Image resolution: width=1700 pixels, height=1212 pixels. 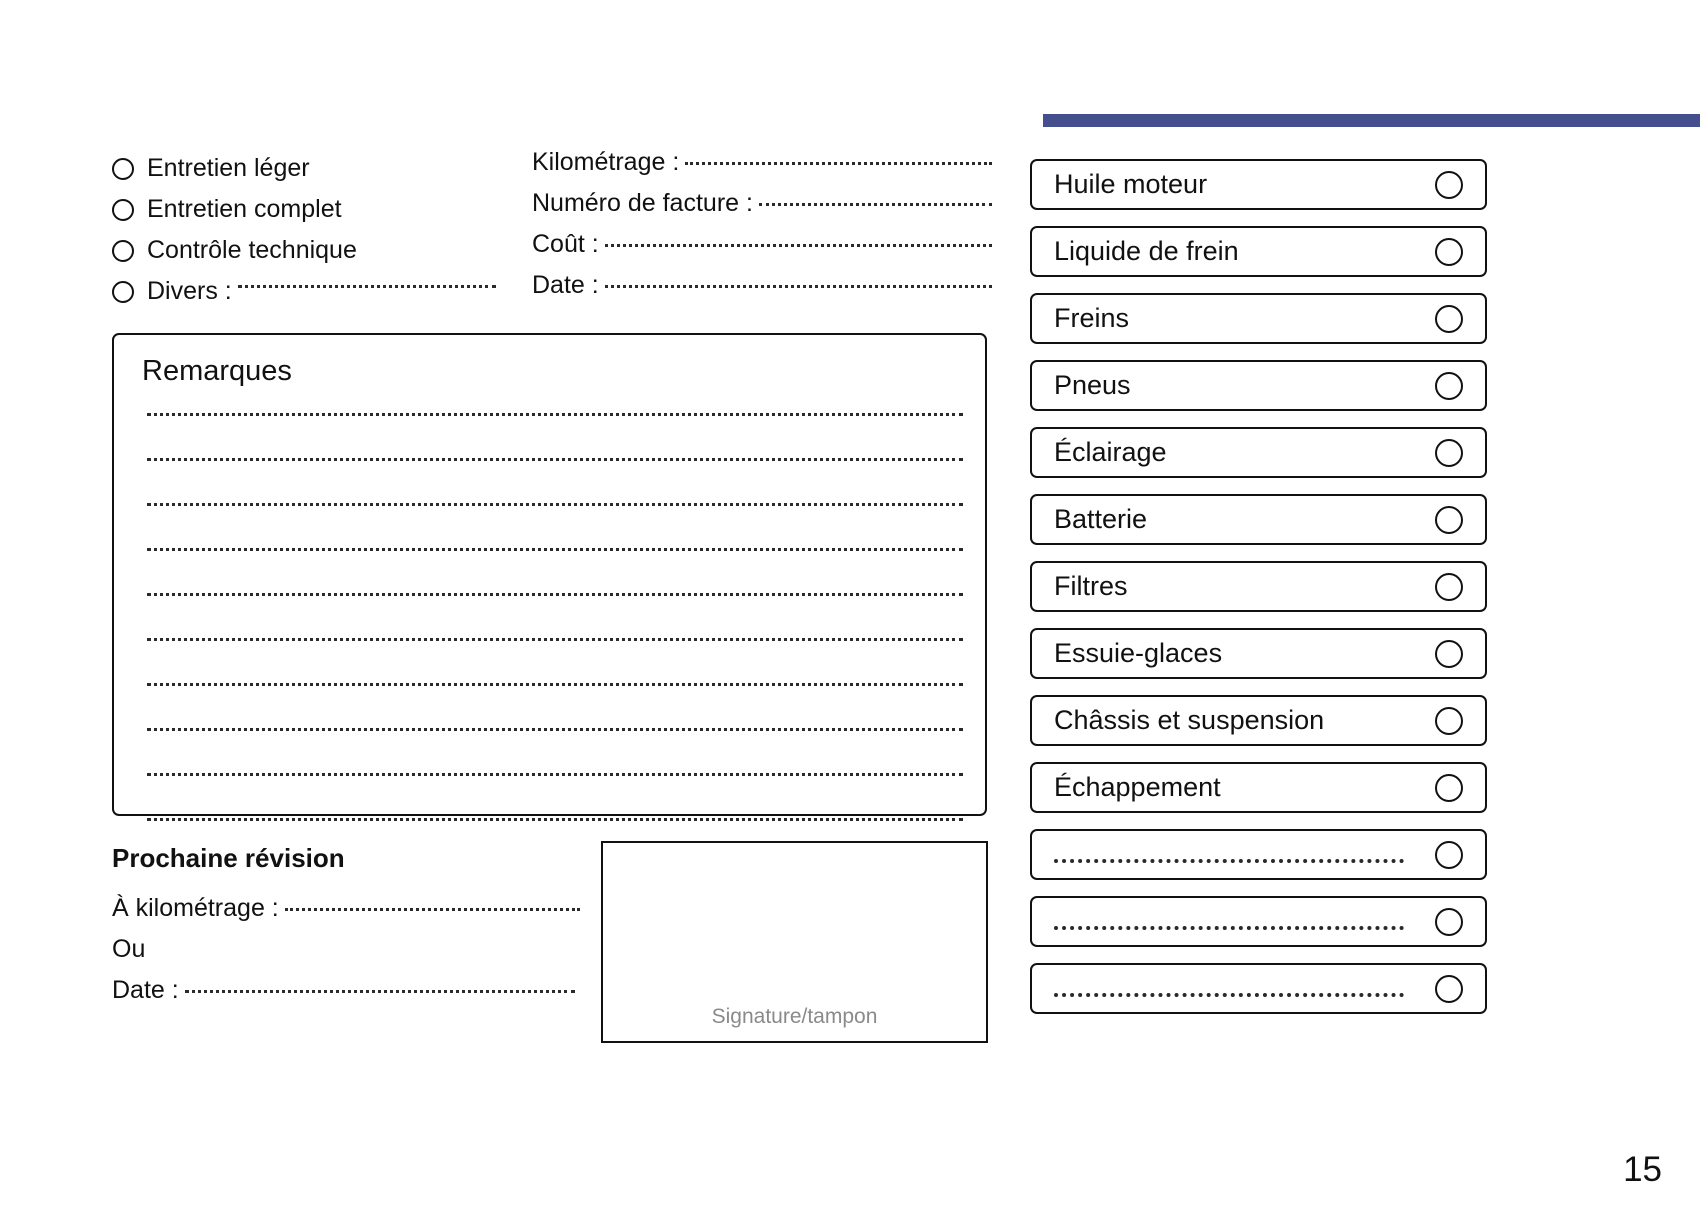 What do you see at coordinates (432, 909) in the screenshot?
I see `next-service-mileage-input-line` at bounding box center [432, 909].